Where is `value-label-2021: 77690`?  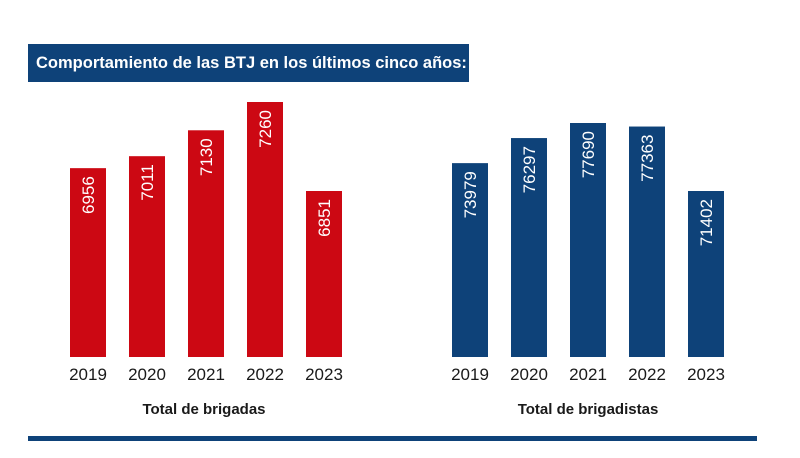
value-label-2021: 77690 is located at coordinates (588, 154).